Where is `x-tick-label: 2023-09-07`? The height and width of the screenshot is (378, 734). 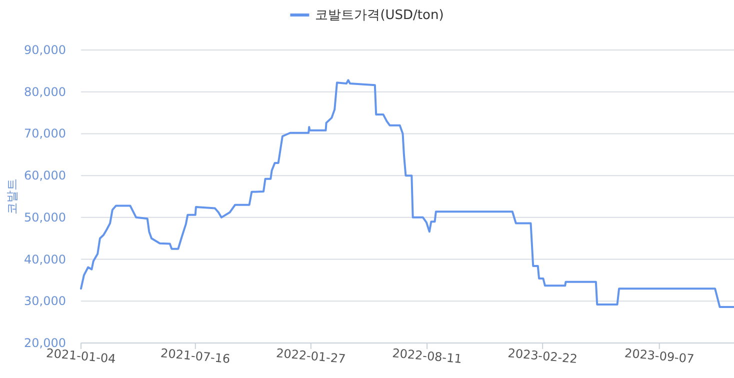 x-tick-label: 2023-09-07 is located at coordinates (659, 356).